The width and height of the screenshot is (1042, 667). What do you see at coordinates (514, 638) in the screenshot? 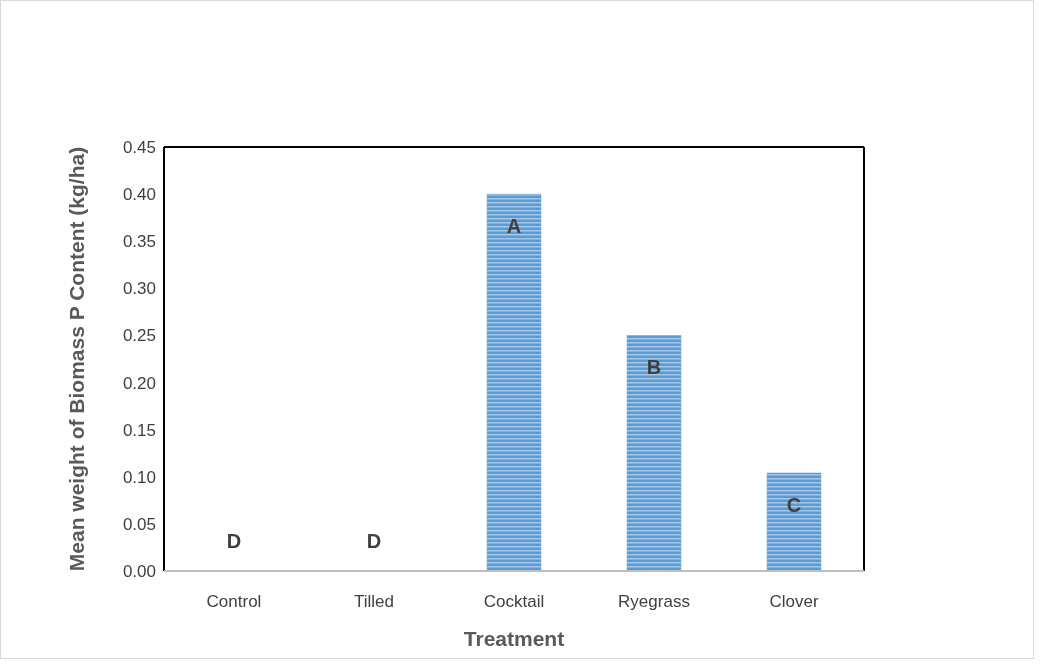
I see `x-axis-title: Treatment` at bounding box center [514, 638].